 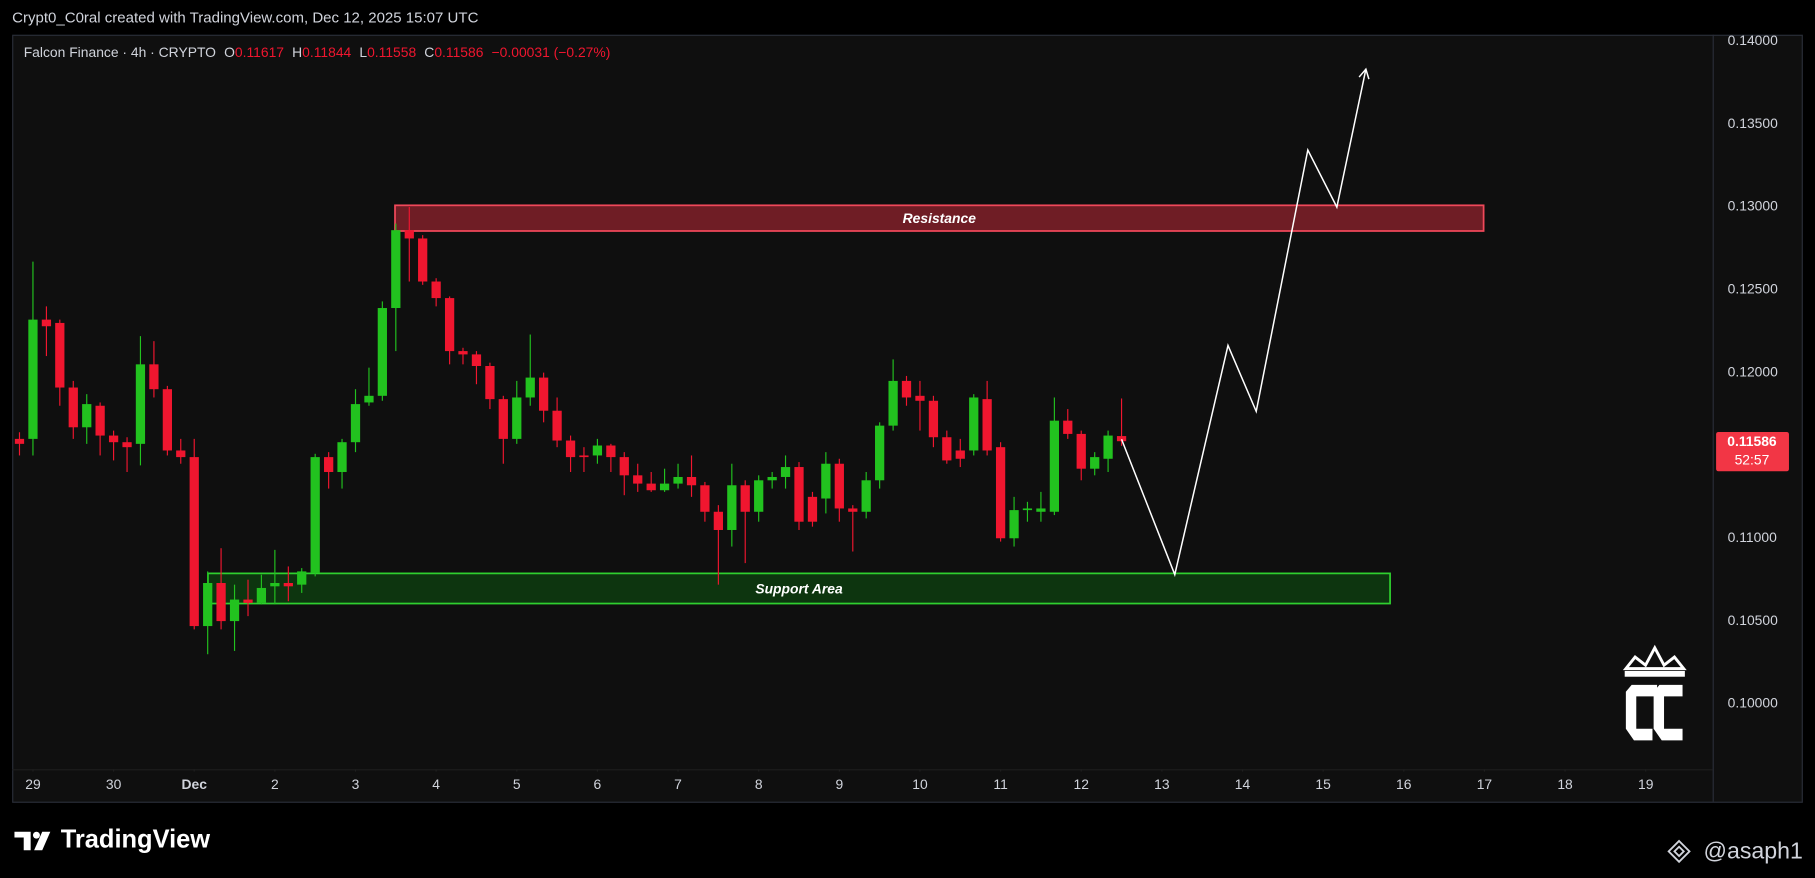 What do you see at coordinates (1679, 851) in the screenshot?
I see `handle-icon` at bounding box center [1679, 851].